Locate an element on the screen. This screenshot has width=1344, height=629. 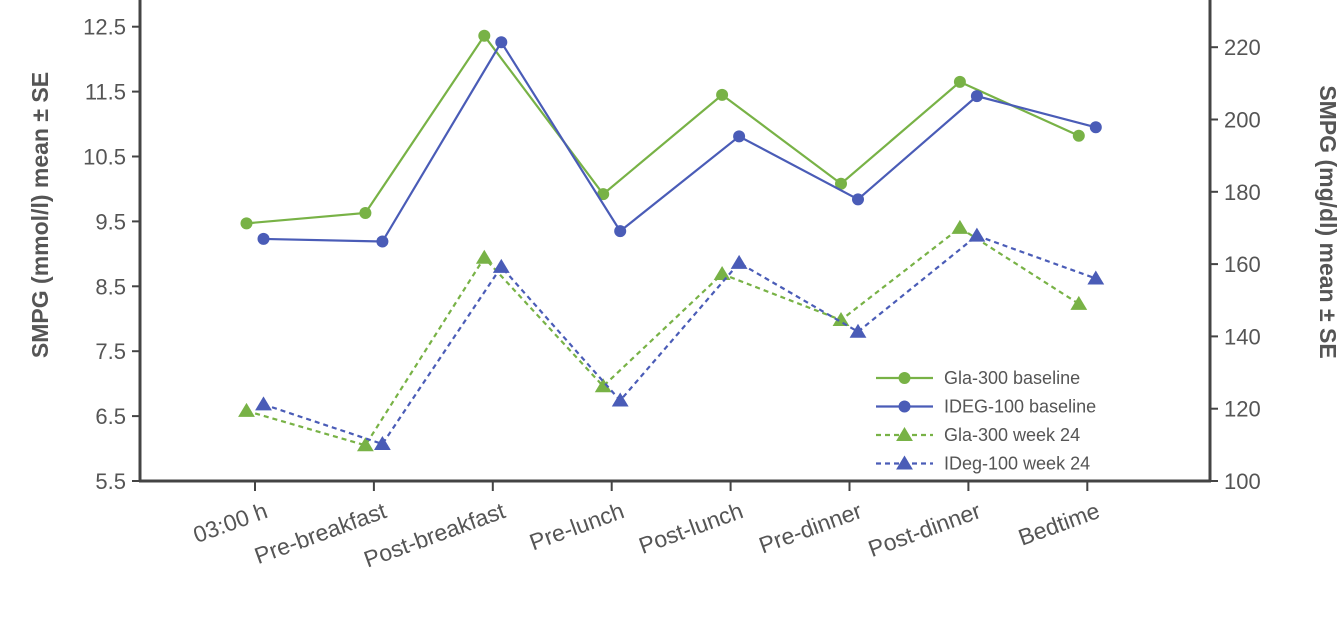
right-tick-label: 100 is located at coordinates (1242, 481).